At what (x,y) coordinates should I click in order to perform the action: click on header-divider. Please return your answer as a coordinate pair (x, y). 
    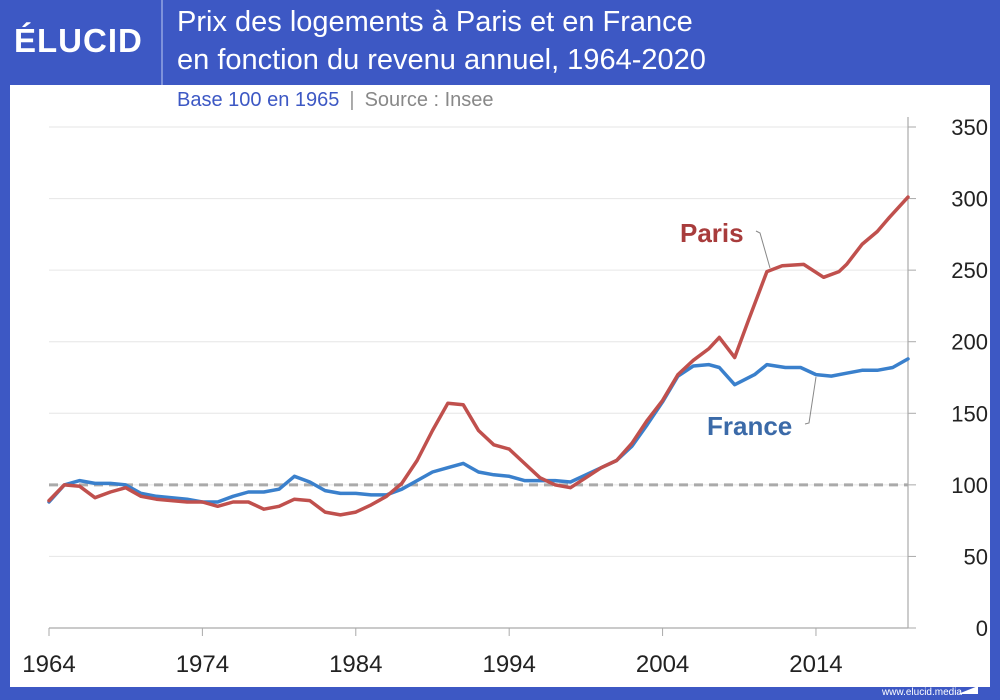
    Looking at the image, I should click on (162, 42).